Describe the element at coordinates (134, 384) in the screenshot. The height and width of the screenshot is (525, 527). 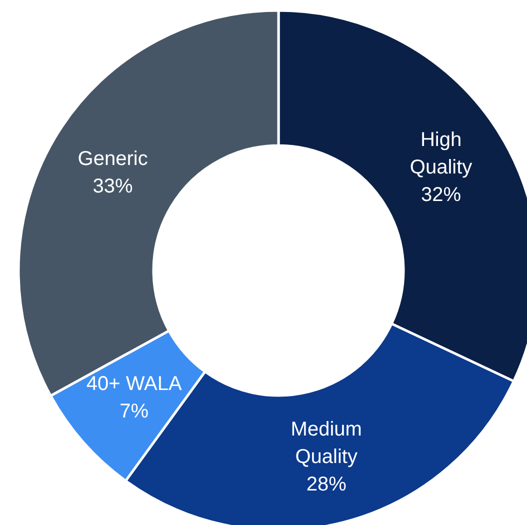
I see `slice-label: 40+ WALA` at that location.